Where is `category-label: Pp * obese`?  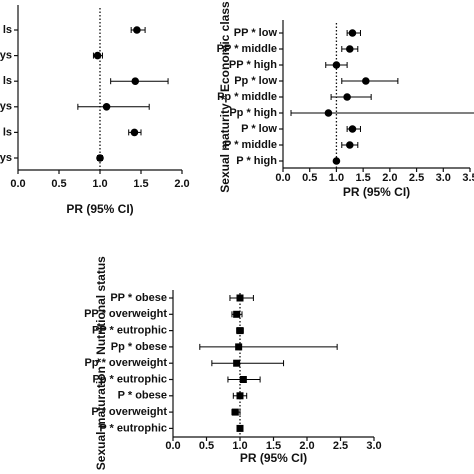
category-label: Pp * obese is located at coordinates (139, 347).